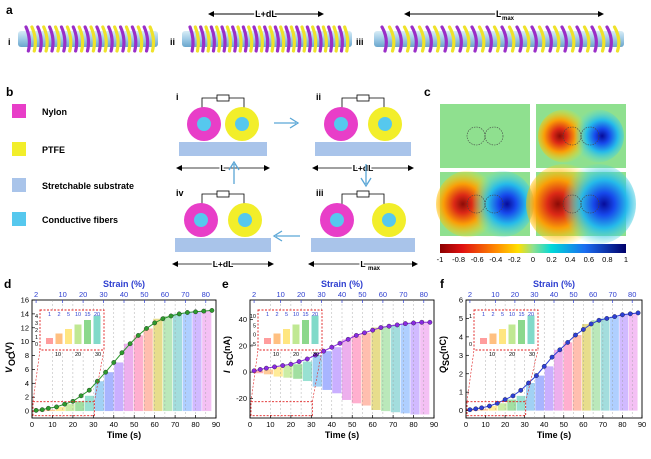  I want to click on top-tick-label: 70, so click(403, 294).